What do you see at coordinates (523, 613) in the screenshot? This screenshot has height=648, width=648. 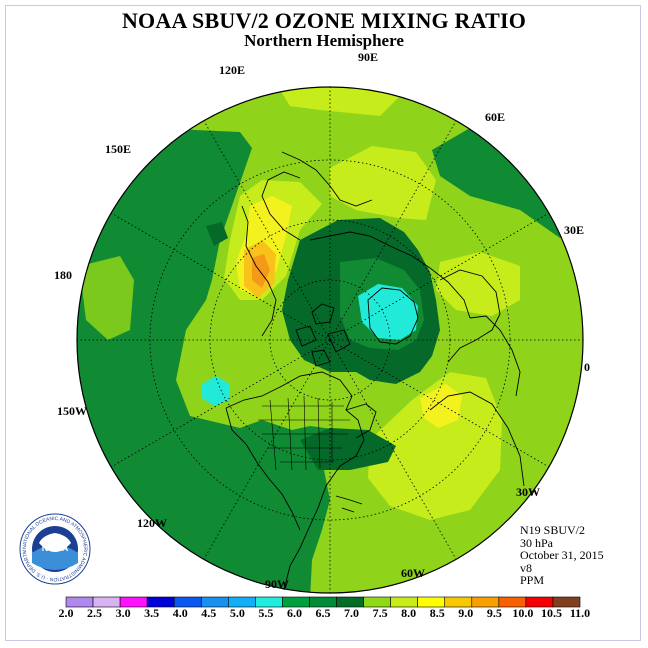 I see `colorbar-tick-label: 10.0` at bounding box center [523, 613].